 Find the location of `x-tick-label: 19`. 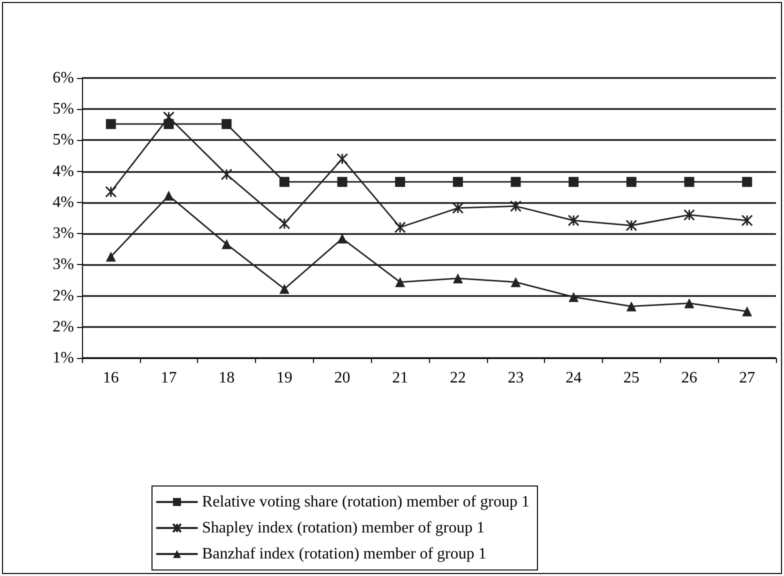

x-tick-label: 19 is located at coordinates (284, 378).